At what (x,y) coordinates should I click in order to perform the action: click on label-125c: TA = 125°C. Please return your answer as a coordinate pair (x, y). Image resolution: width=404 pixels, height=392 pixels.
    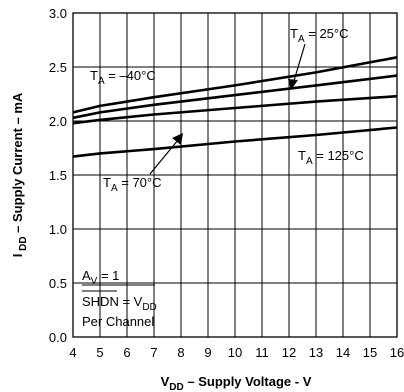
    Looking at the image, I should click on (331, 157).